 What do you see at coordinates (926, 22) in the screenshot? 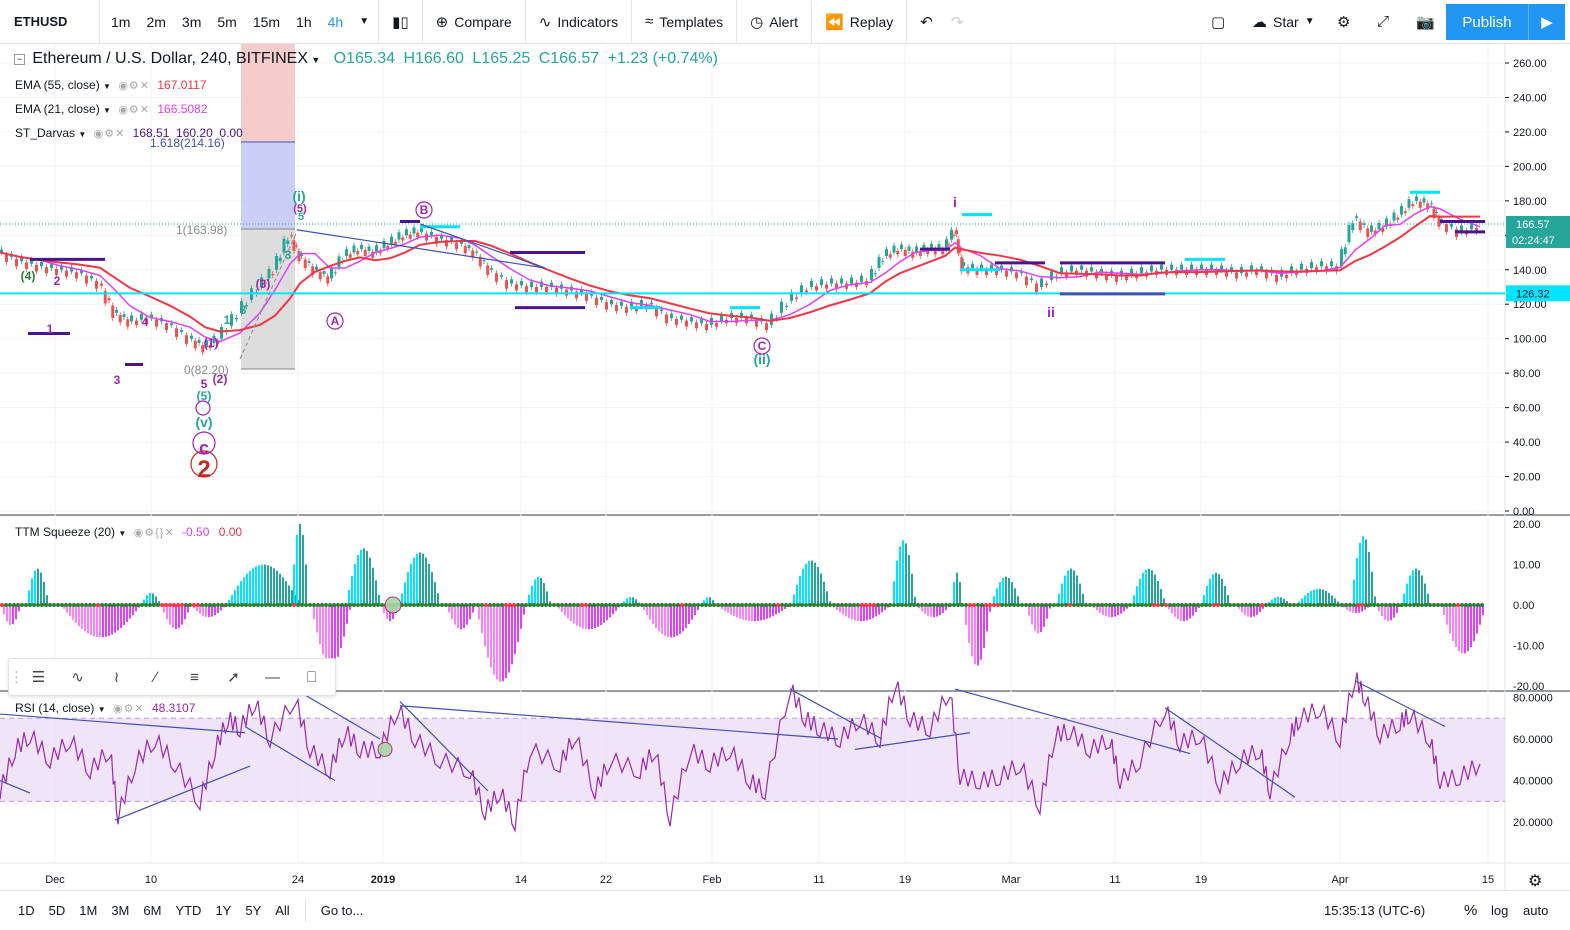
I see `undo-button: ↶` at bounding box center [926, 22].